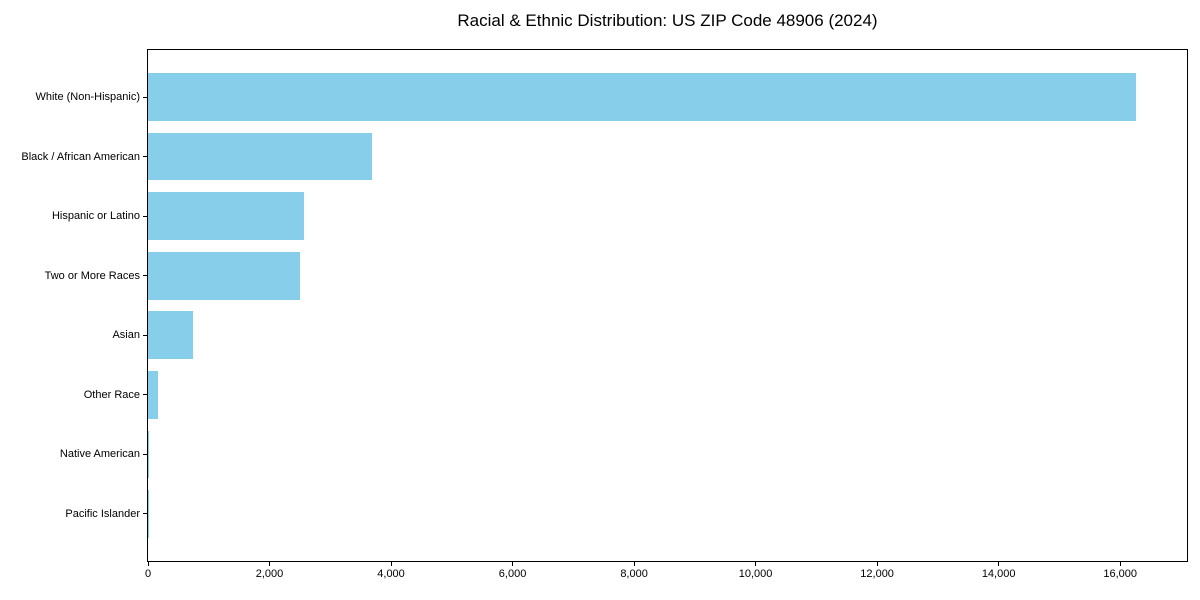 This screenshot has height=600, width=1200. I want to click on x-tick-label: 6,000, so click(512, 574).